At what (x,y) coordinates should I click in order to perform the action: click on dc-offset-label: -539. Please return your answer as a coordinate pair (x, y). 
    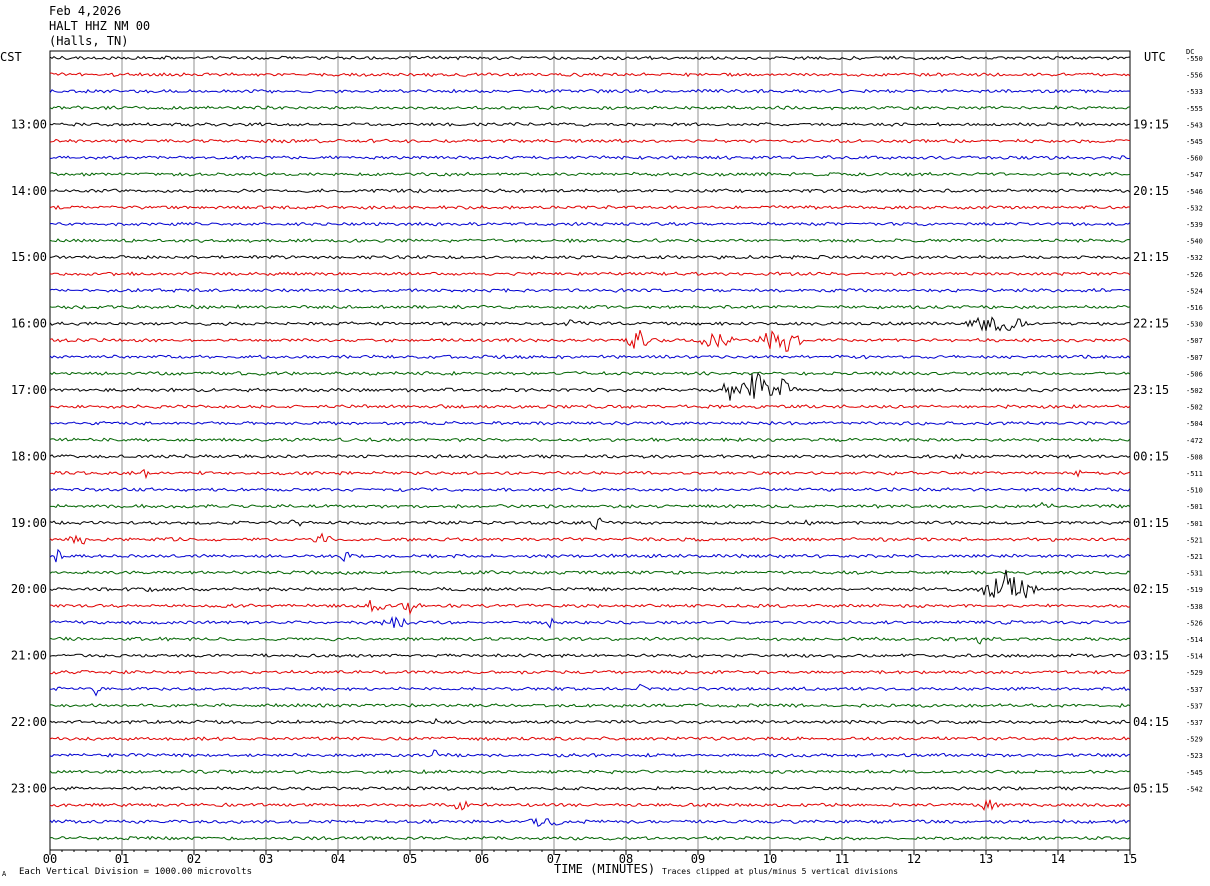
    Looking at the image, I should click on (1194, 225).